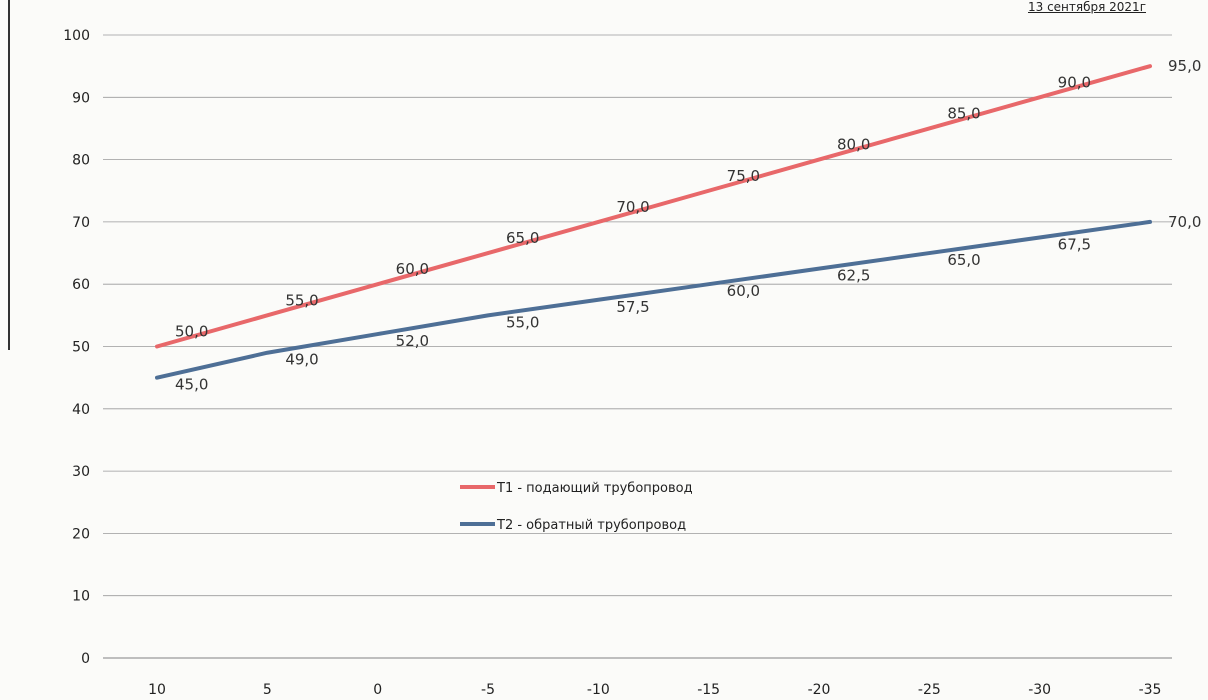  Describe the element at coordinates (853, 276) in the screenshot. I see `data-label-t2: 62,5` at that location.